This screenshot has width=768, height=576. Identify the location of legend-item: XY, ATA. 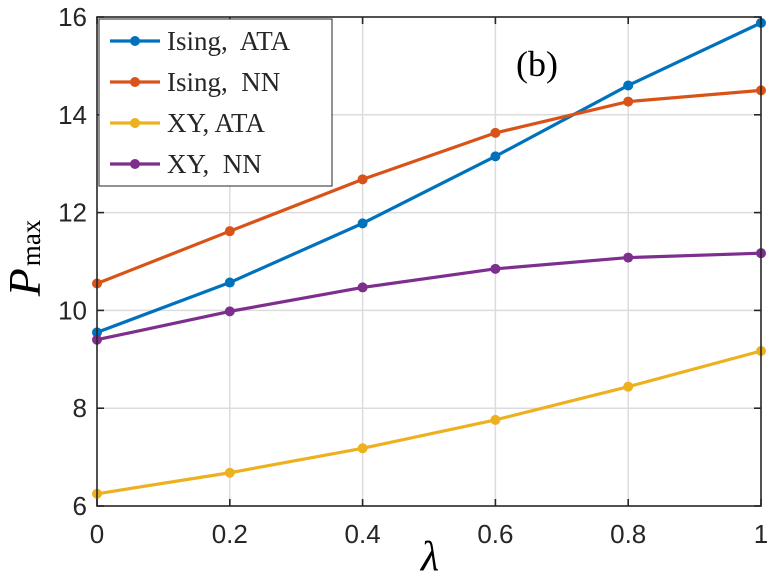
(187, 123).